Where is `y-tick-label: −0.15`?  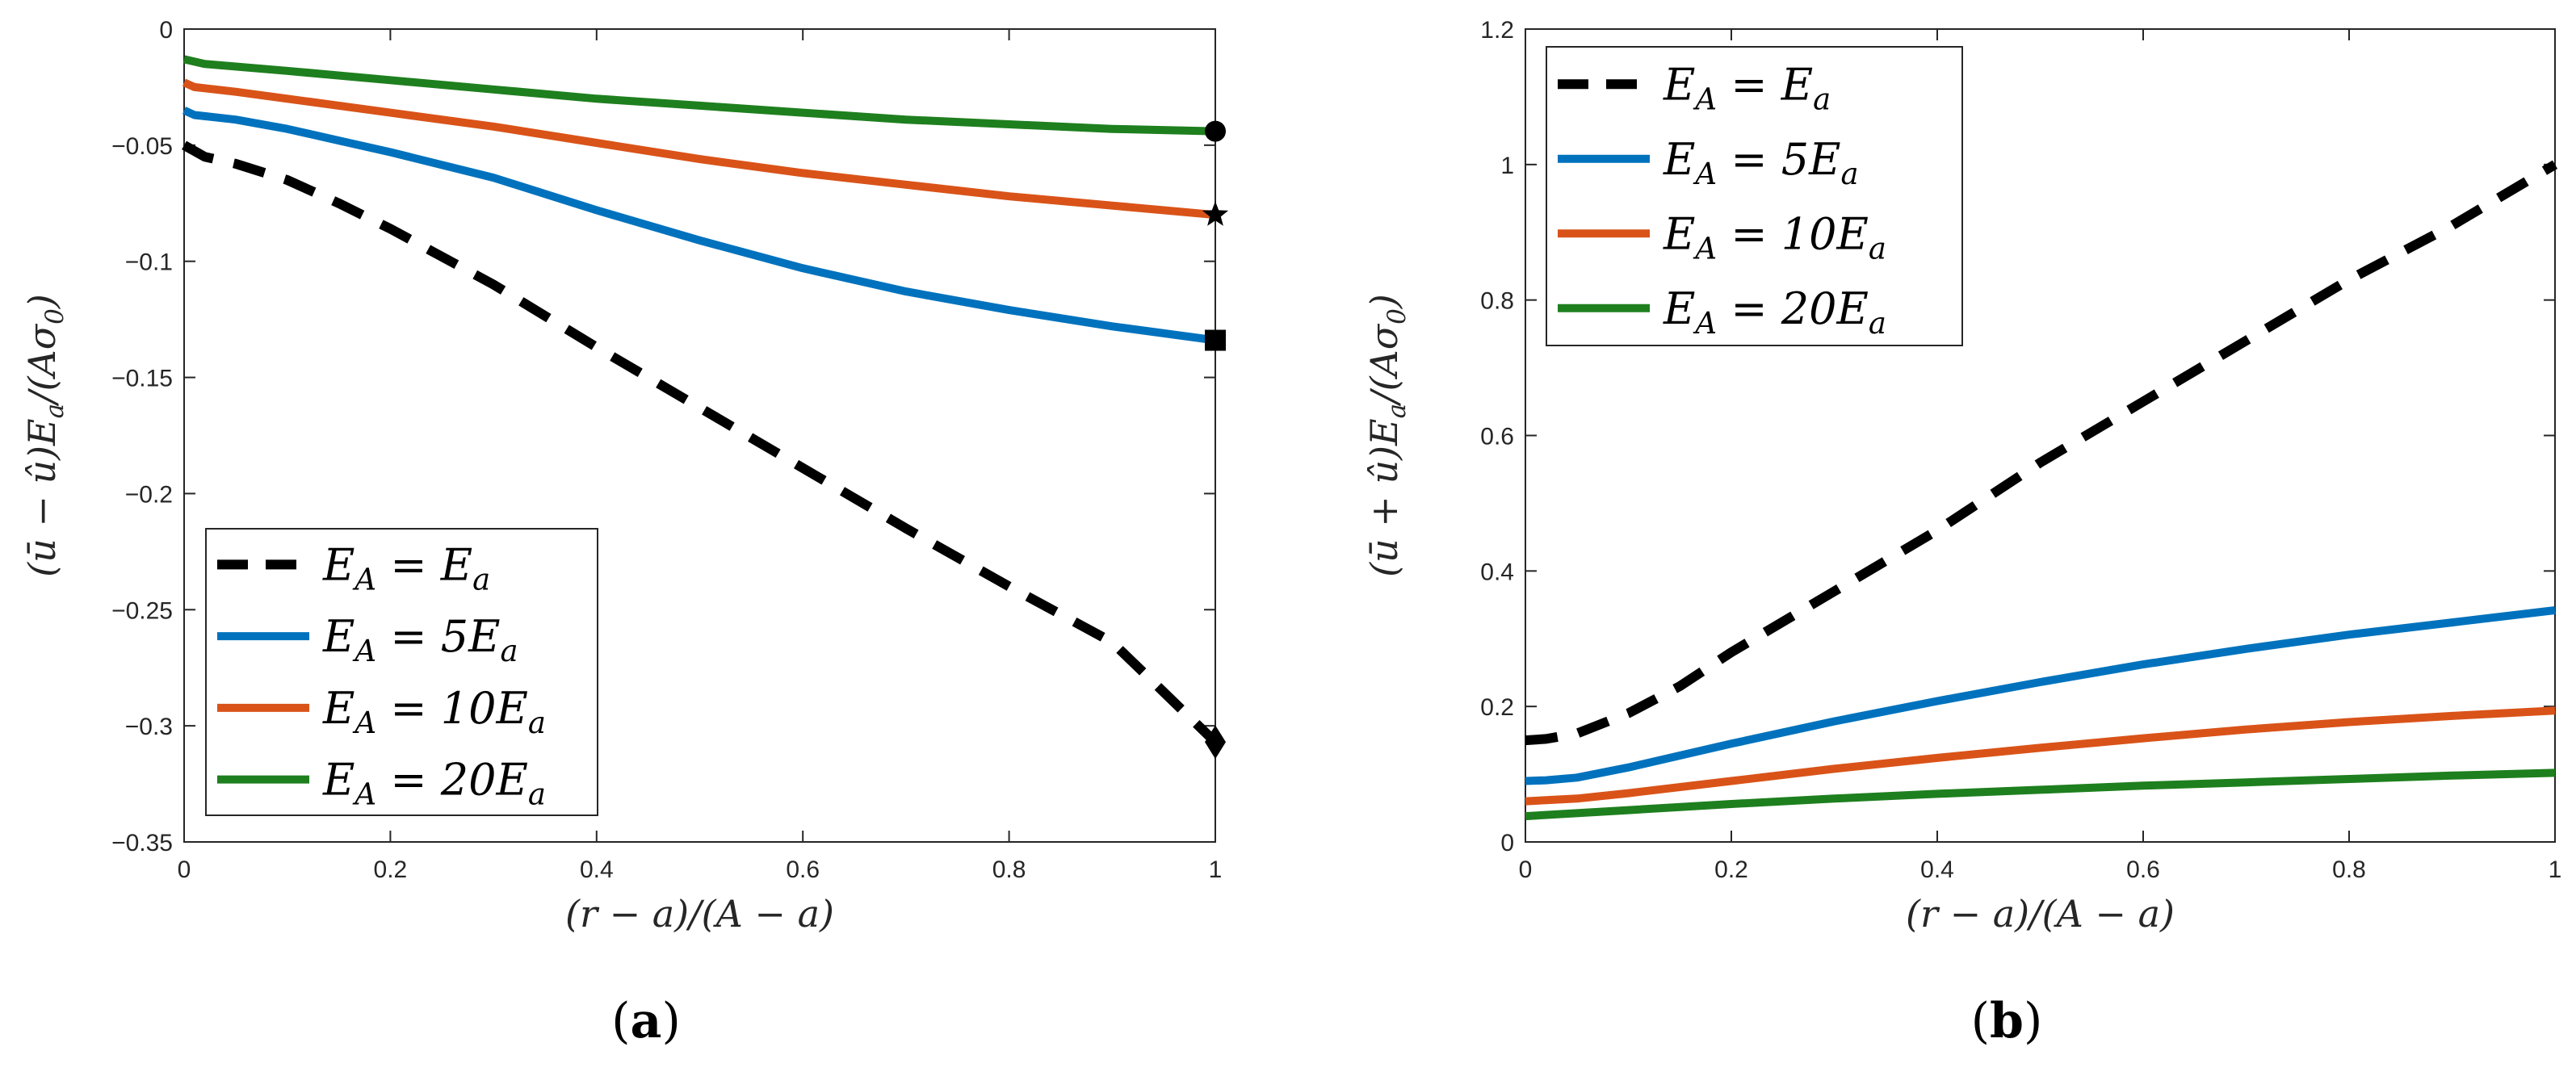
y-tick-label: −0.15 is located at coordinates (142, 379).